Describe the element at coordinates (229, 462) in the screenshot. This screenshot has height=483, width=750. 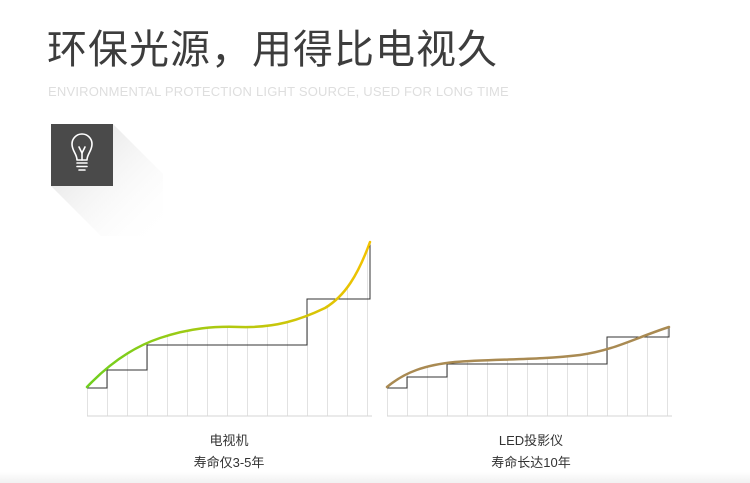
I see `tv-lifespan-text: 寿命仅3-5年` at that location.